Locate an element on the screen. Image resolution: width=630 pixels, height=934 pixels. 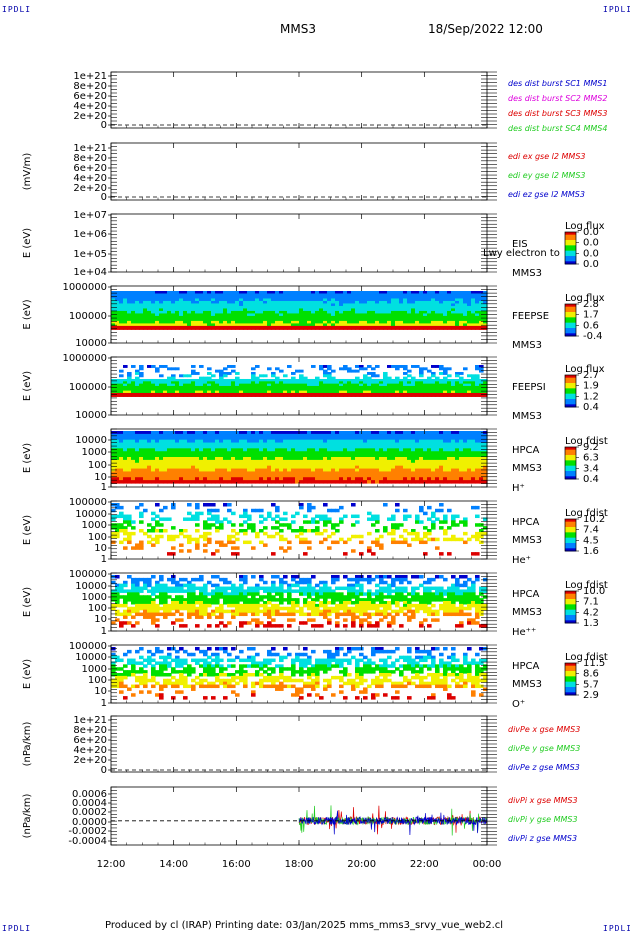
legend-entry: des dist burst SC1 MMS1 is located at coordinates (557, 83).